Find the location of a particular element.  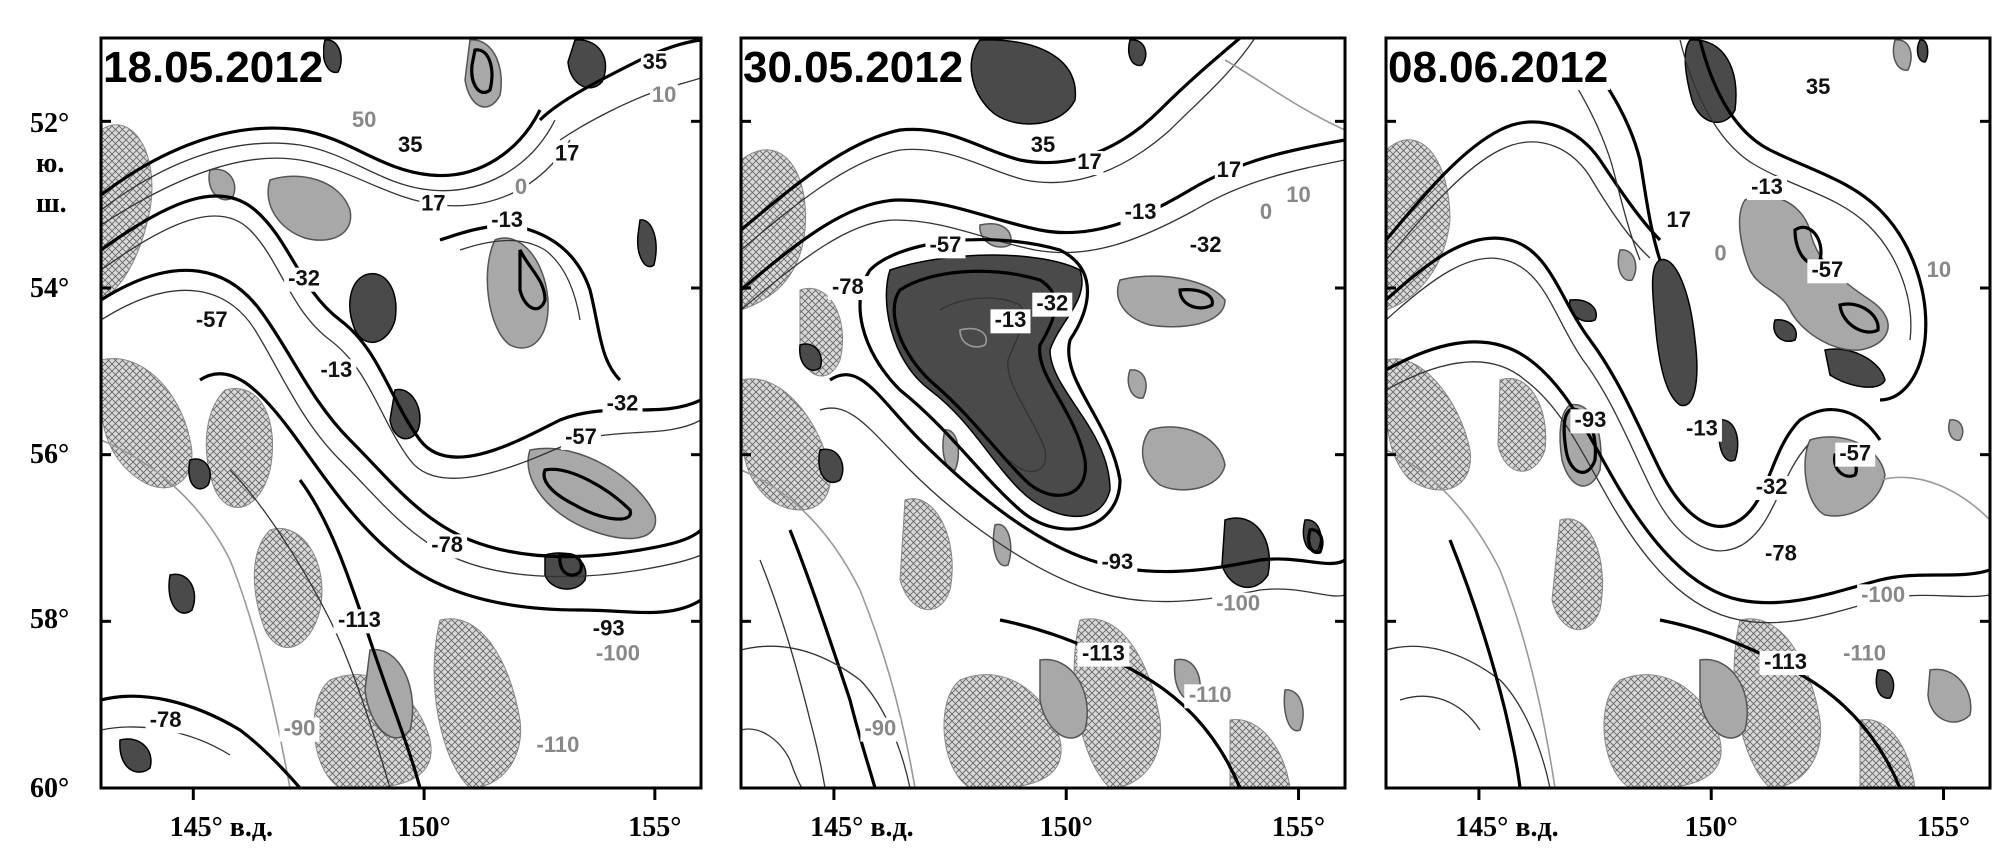

contour-label: -113 is located at coordinates (1103, 652).